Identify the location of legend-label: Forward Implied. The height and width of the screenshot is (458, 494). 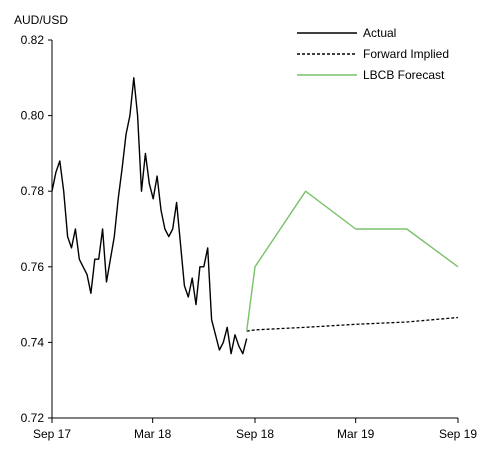
(406, 54).